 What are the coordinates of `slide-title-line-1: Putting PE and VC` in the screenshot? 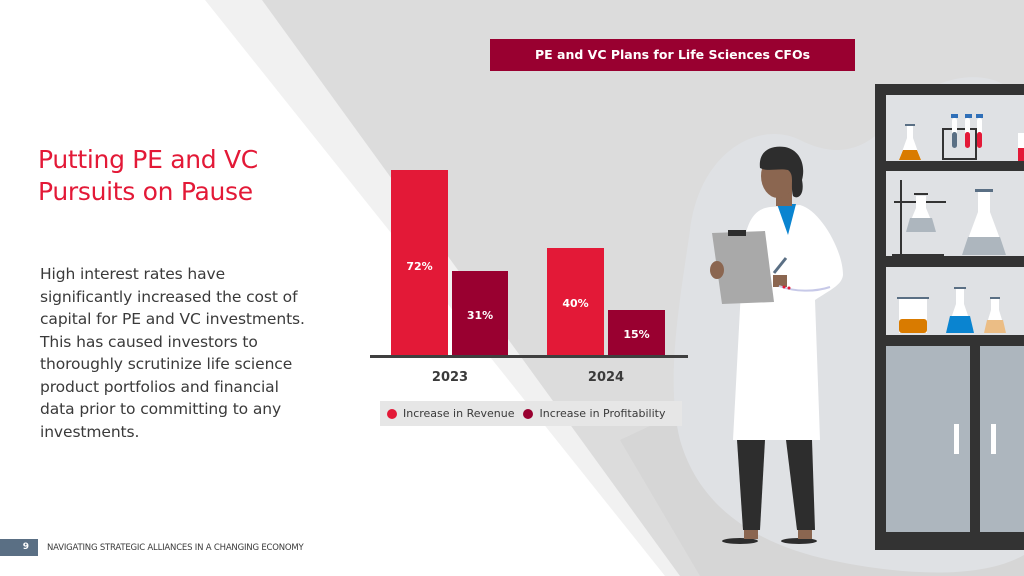 It's located at (148, 159).